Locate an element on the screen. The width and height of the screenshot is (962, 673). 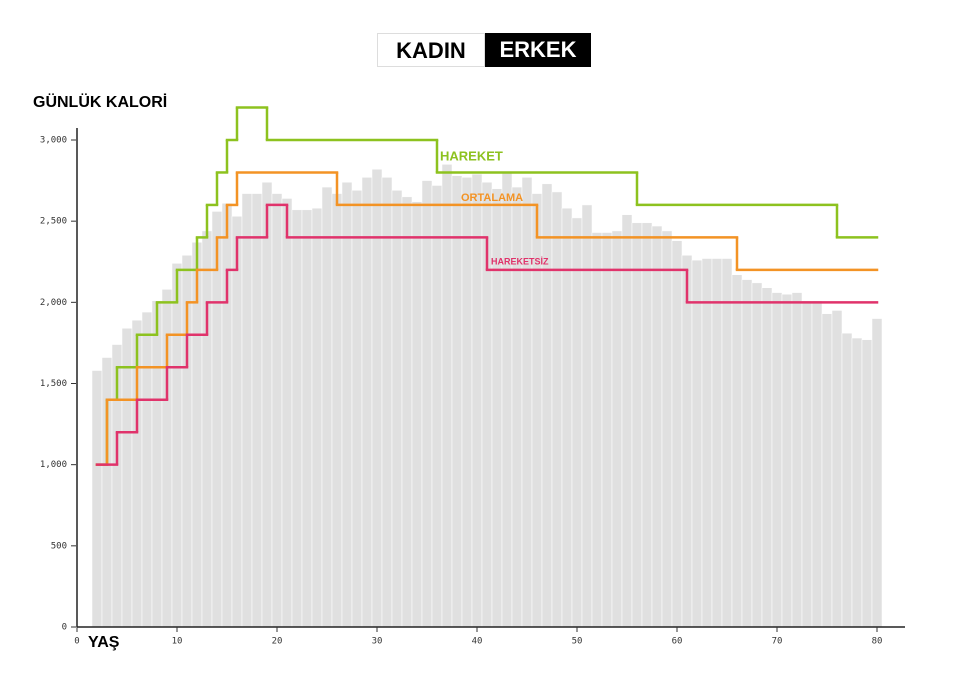
x-tick-label: 50 is located at coordinates (577, 642).